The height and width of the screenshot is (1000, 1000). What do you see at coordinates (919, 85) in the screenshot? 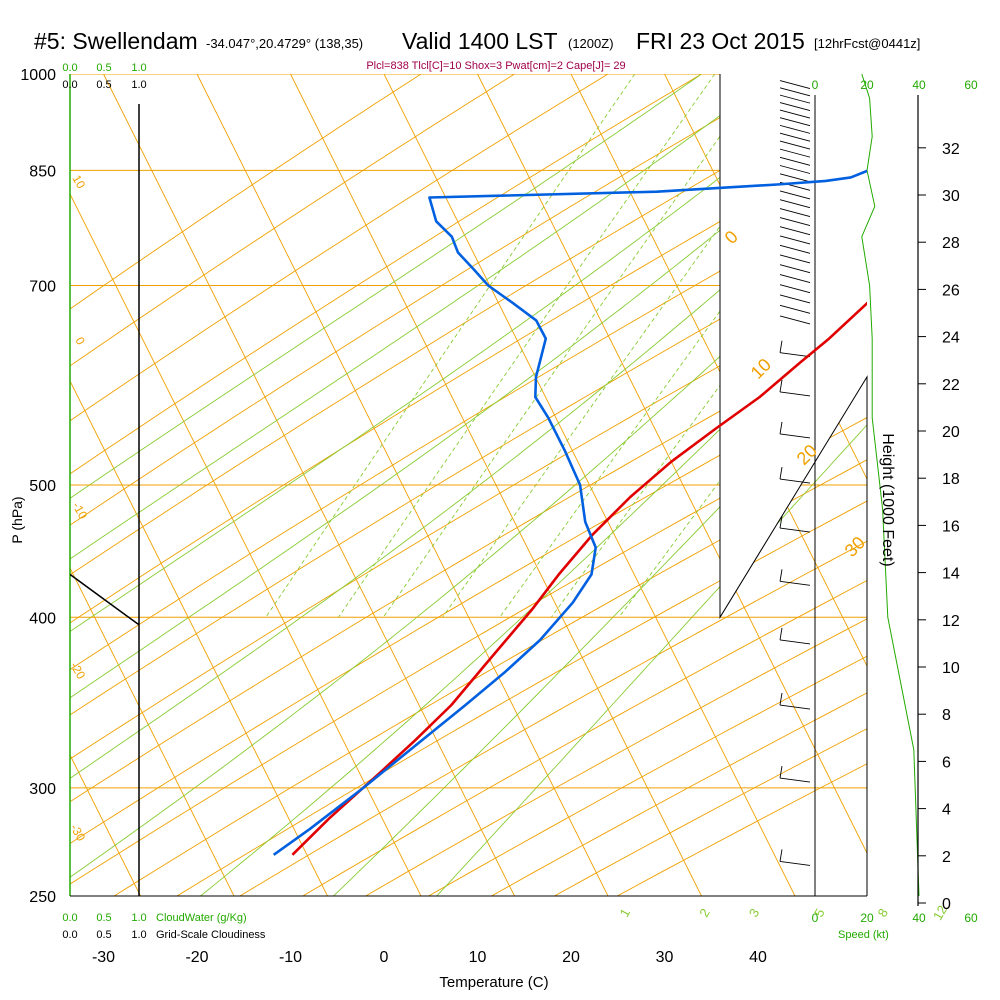
I see `speed-tick-top: 40` at bounding box center [919, 85].